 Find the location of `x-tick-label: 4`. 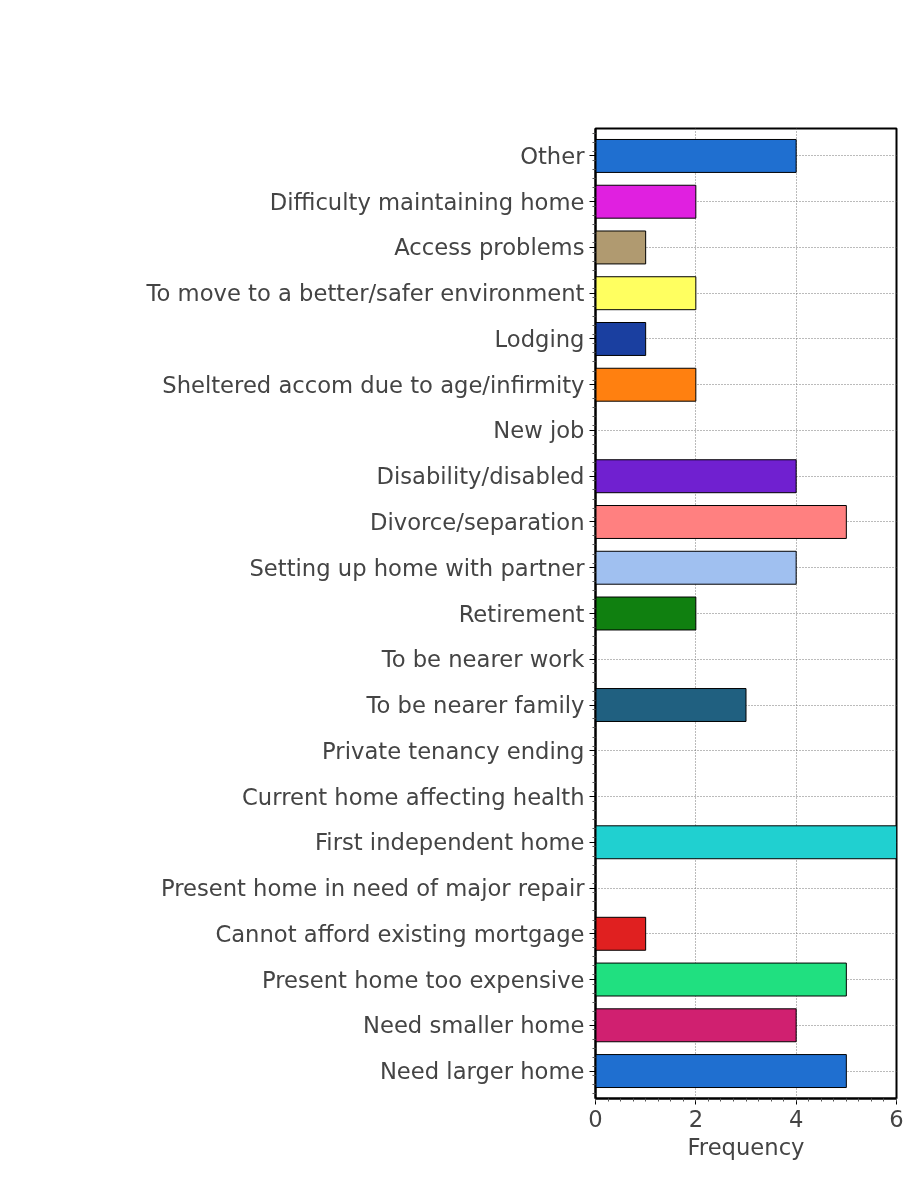

x-tick-label: 4 is located at coordinates (796, 1118).